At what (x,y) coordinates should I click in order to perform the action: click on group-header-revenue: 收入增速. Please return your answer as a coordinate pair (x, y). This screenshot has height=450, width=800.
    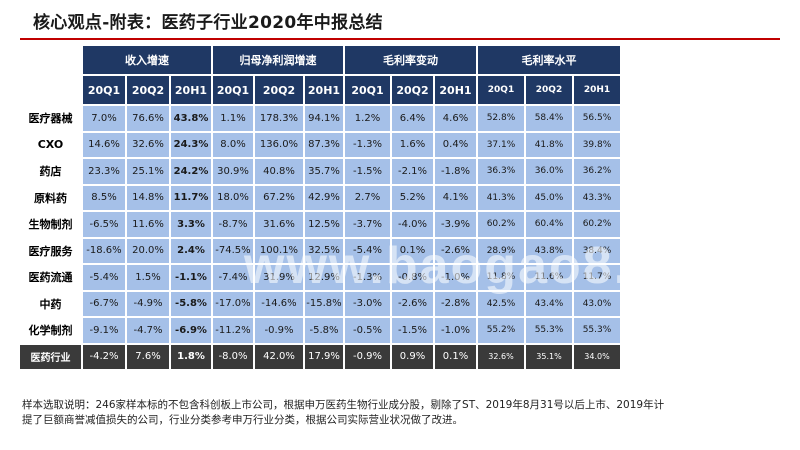
    Looking at the image, I should click on (147, 61).